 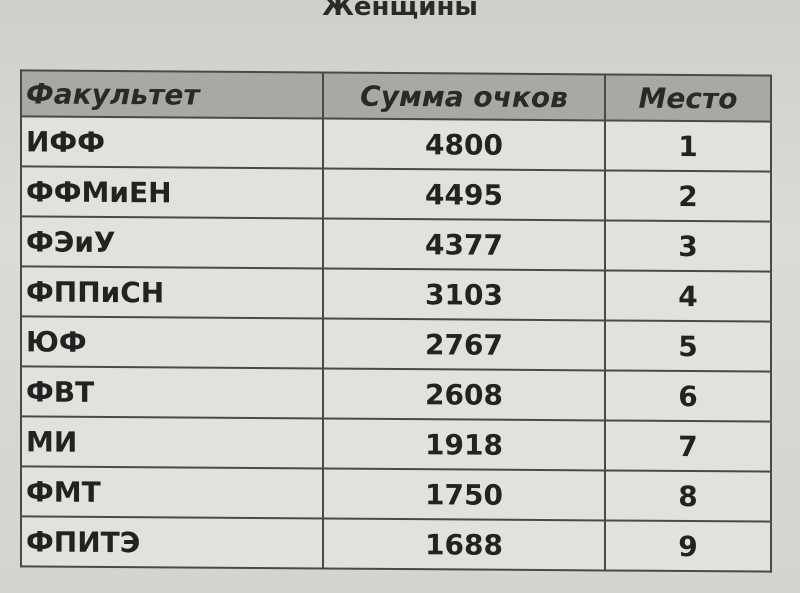 I want to click on cell-place: 7, so click(x=688, y=446).